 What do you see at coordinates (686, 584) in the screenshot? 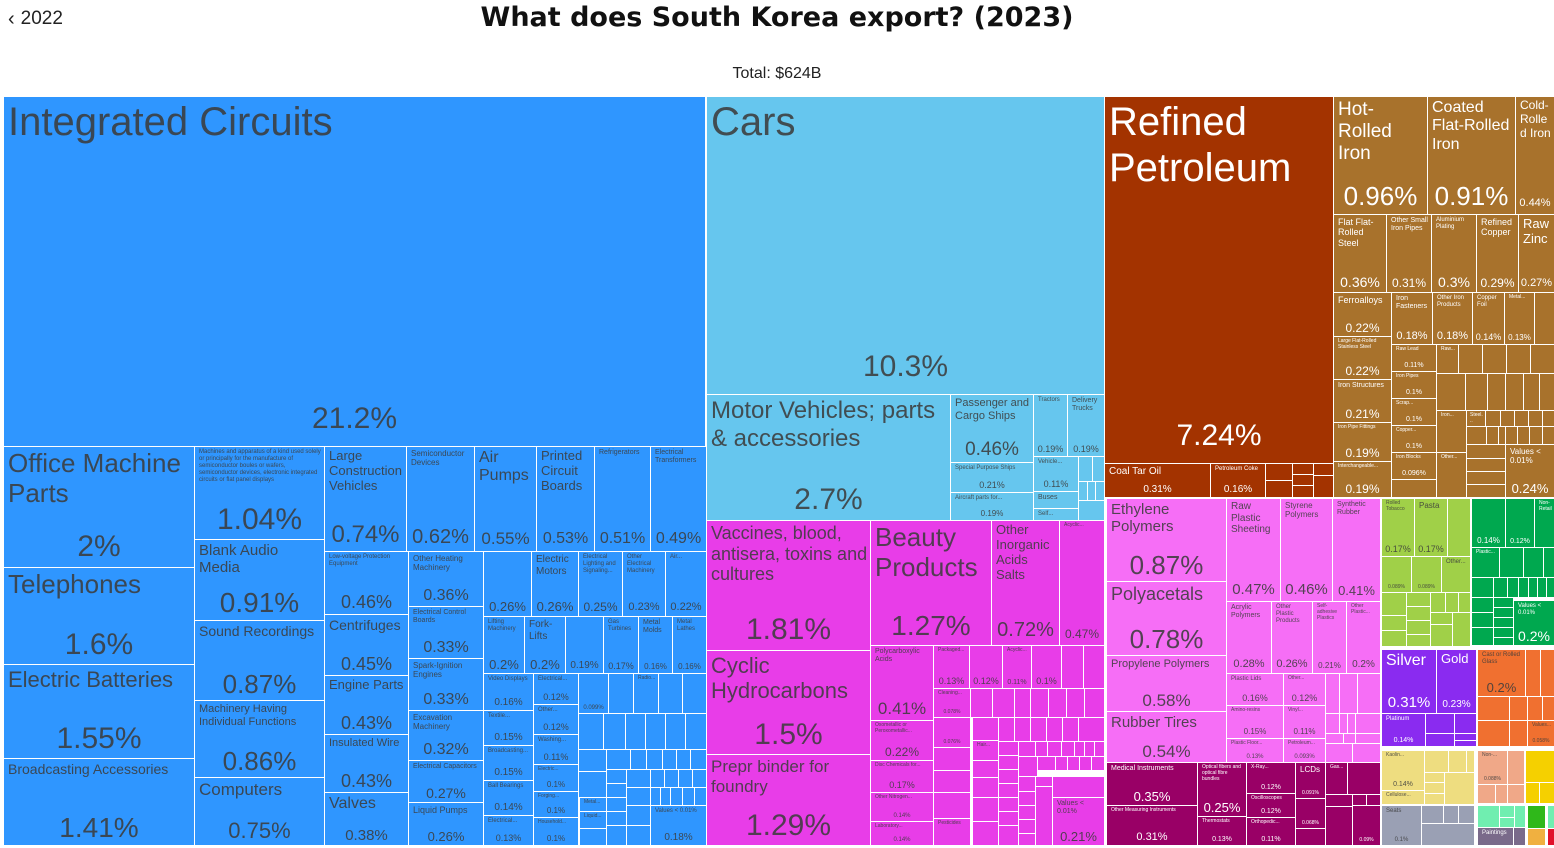
I see `treemap-tile-air: Air... 0.22%` at bounding box center [686, 584].